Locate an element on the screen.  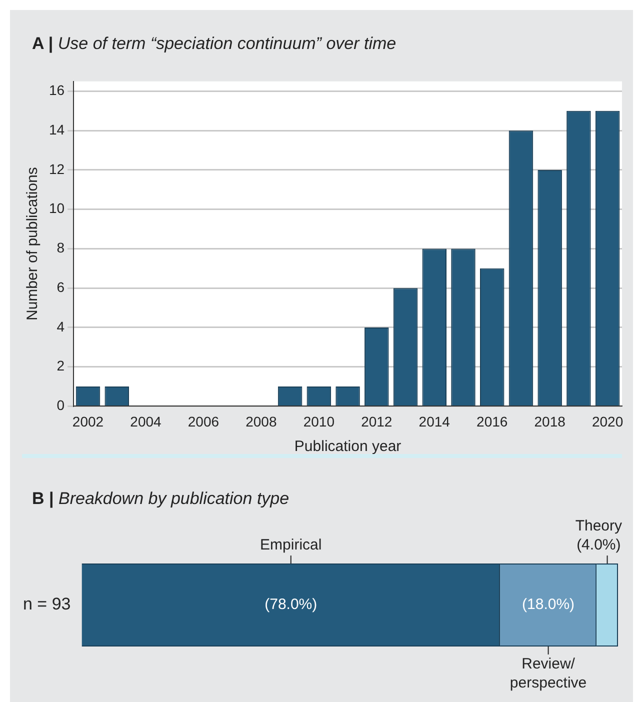
y-tick-label: 6 is located at coordinates (60, 286).